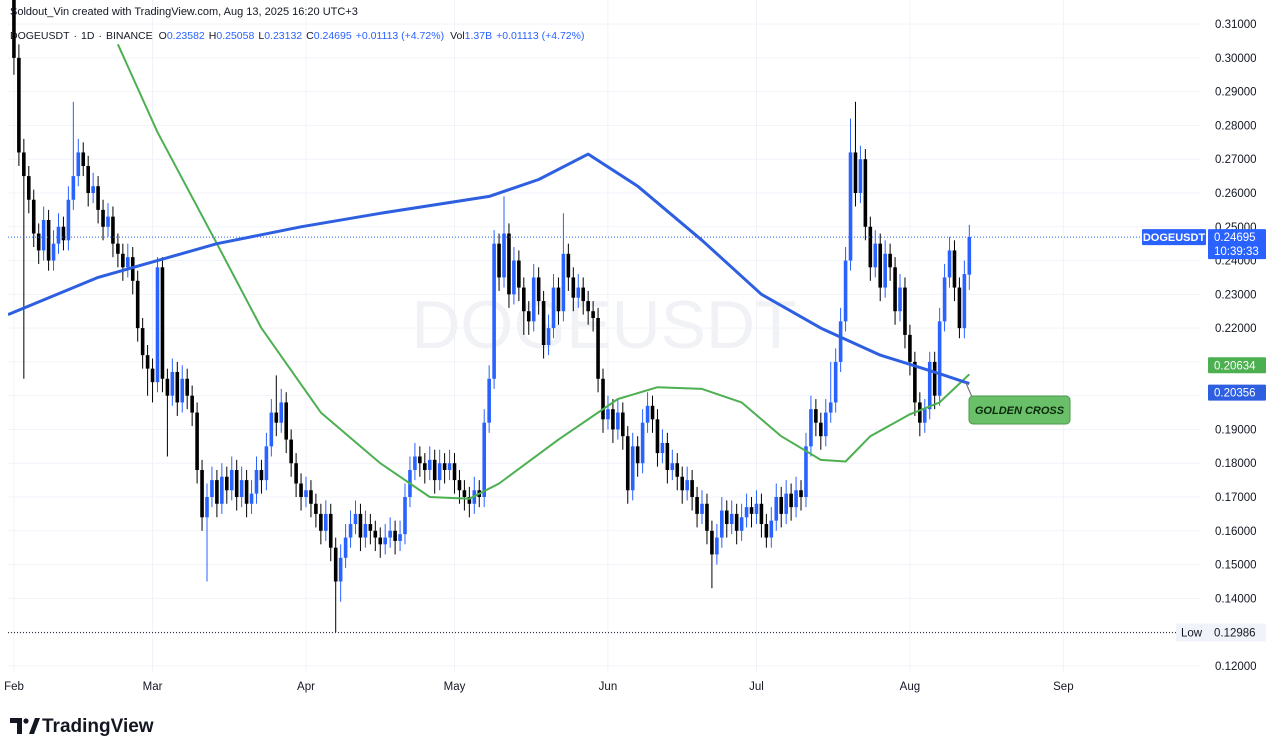 This screenshot has height=756, width=1280. I want to click on x-tick-label: May, so click(455, 687).